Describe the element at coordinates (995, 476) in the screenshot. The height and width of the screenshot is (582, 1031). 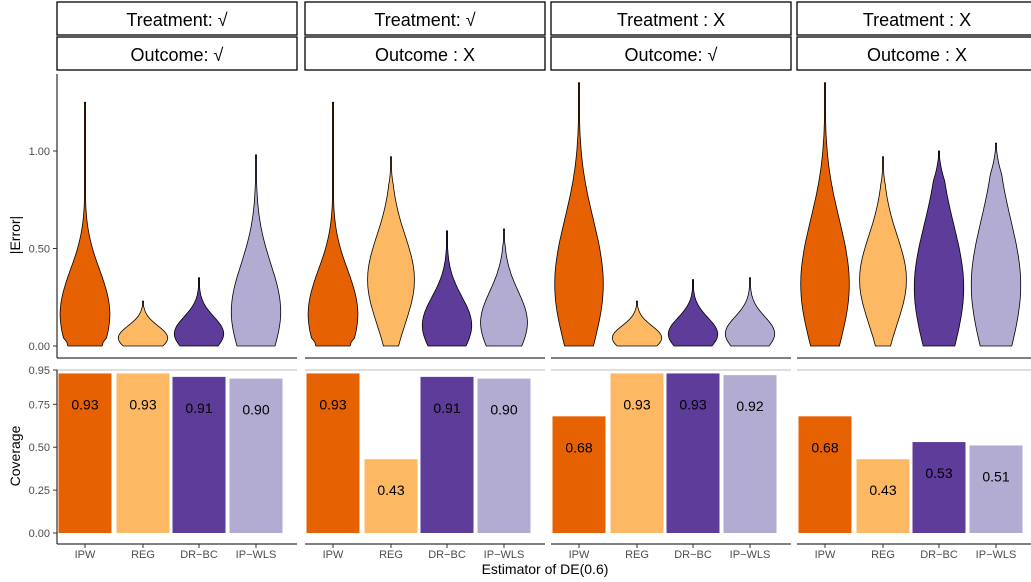
I see `coverage-value-label: 0.51` at that location.